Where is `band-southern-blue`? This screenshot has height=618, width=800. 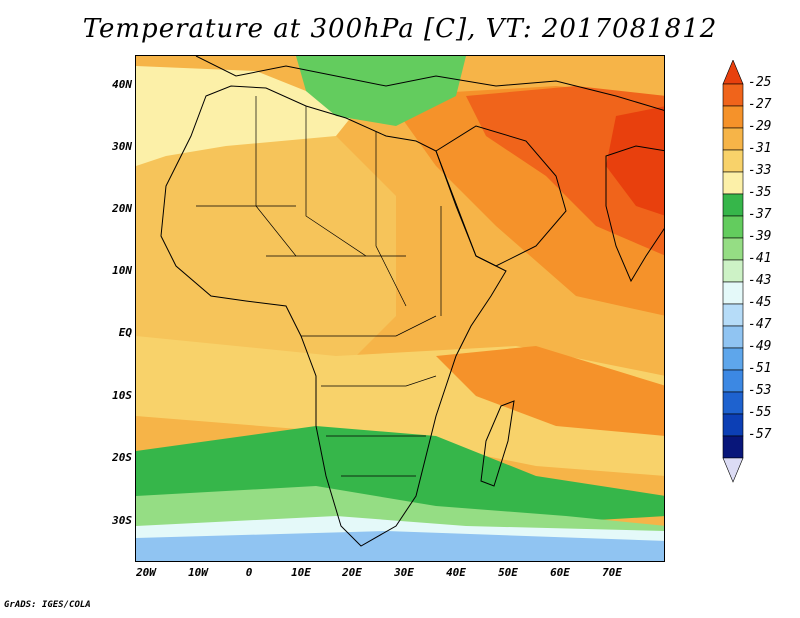
band-southern-blue is located at coordinates (400, 546).